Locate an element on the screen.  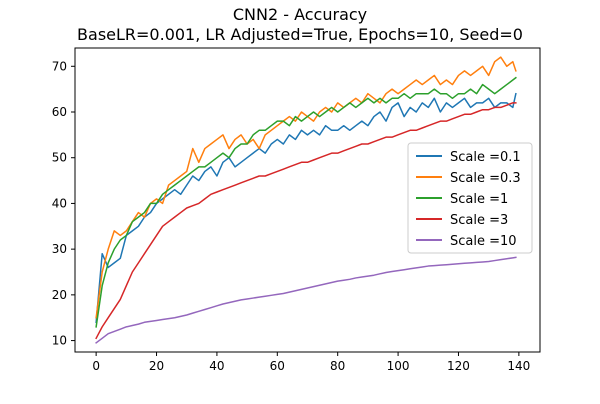
y-axis-ticks: 10 20 30 40 50 60 70 is located at coordinates (63, 203).